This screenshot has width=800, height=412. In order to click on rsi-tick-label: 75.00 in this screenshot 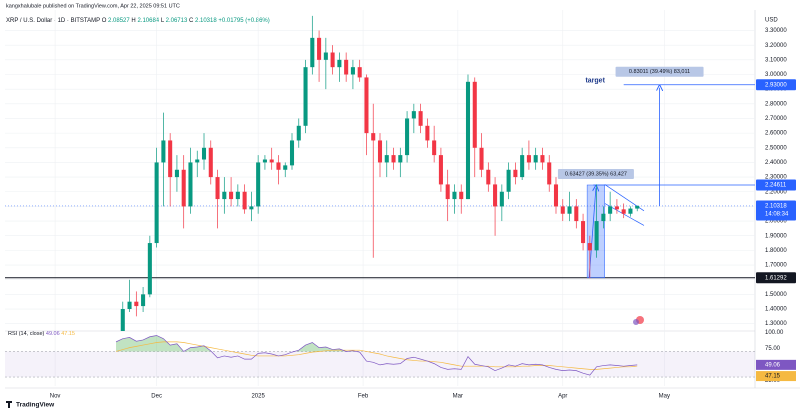, I will do `click(773, 349)`.